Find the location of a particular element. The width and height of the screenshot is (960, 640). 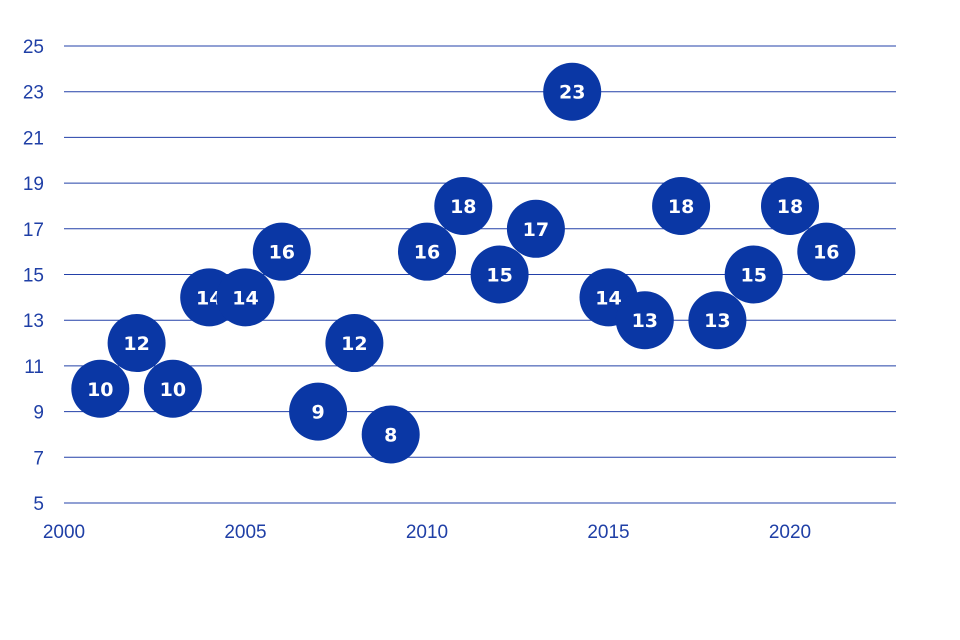

y-tick-label: 23 is located at coordinates (33, 93).